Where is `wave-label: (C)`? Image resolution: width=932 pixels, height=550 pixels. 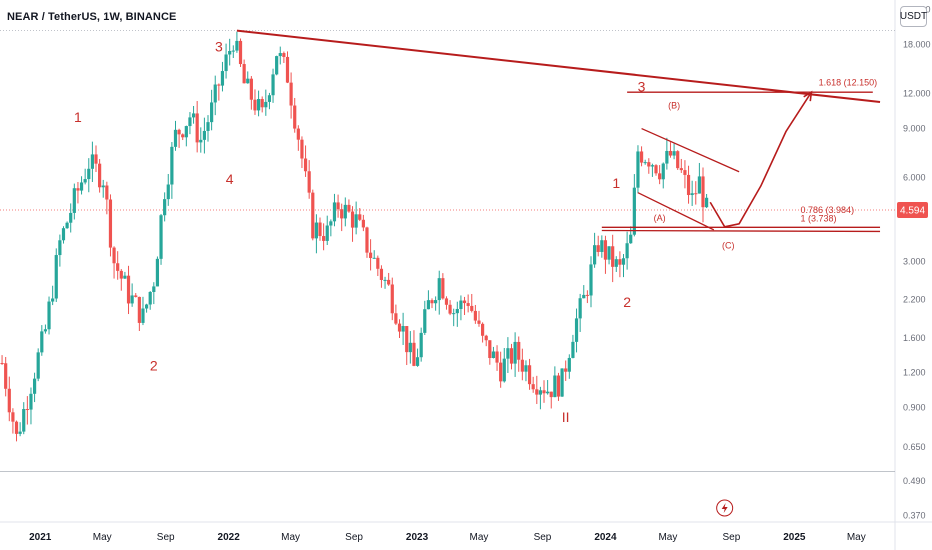 wave-label: (C) is located at coordinates (728, 245).